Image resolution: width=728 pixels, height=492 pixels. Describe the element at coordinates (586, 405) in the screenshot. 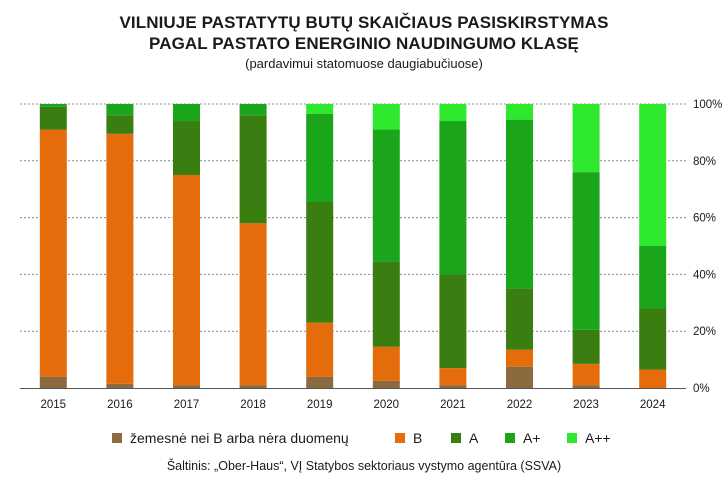

I see `x-tick-label: 2023` at that location.